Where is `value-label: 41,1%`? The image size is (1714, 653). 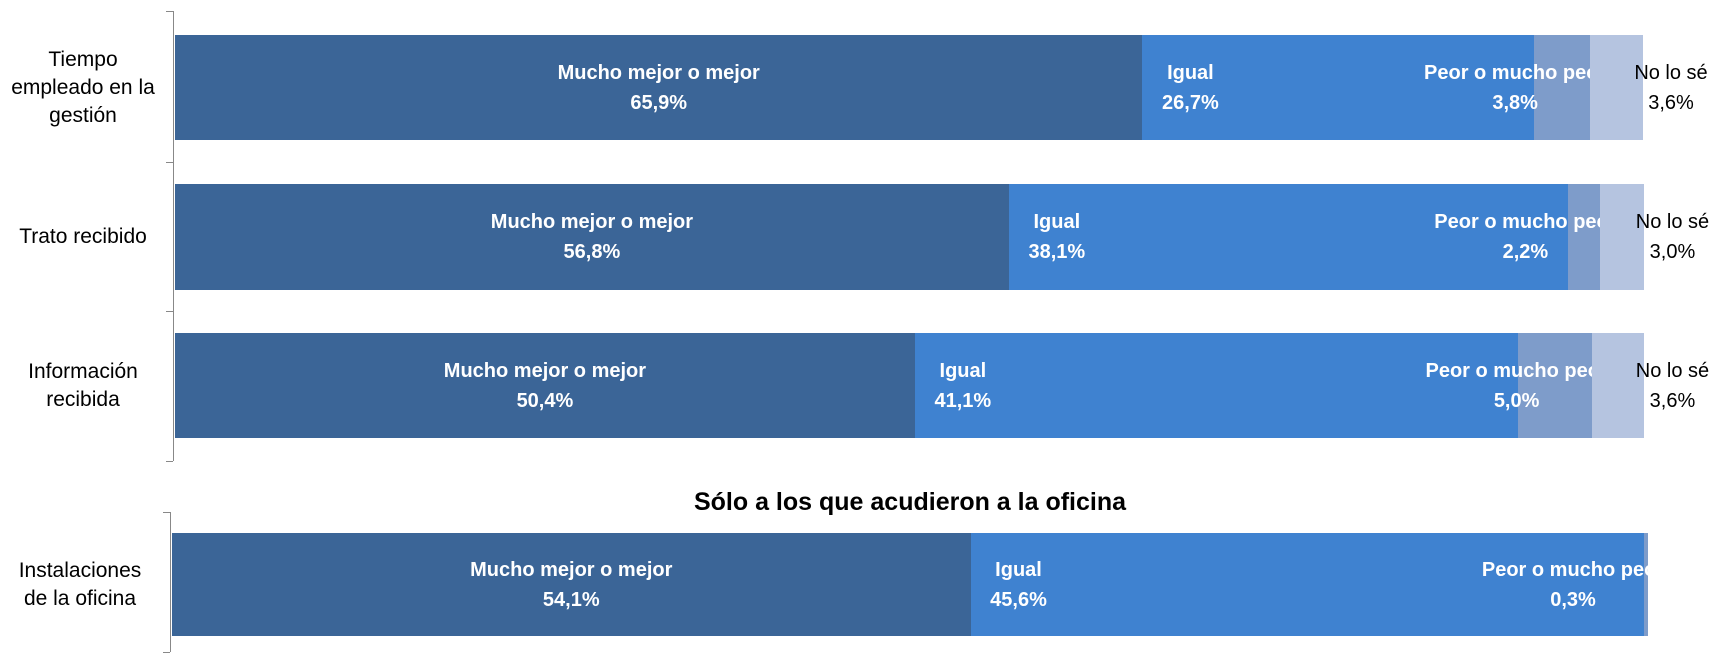 value-label: 41,1% is located at coordinates (963, 400).